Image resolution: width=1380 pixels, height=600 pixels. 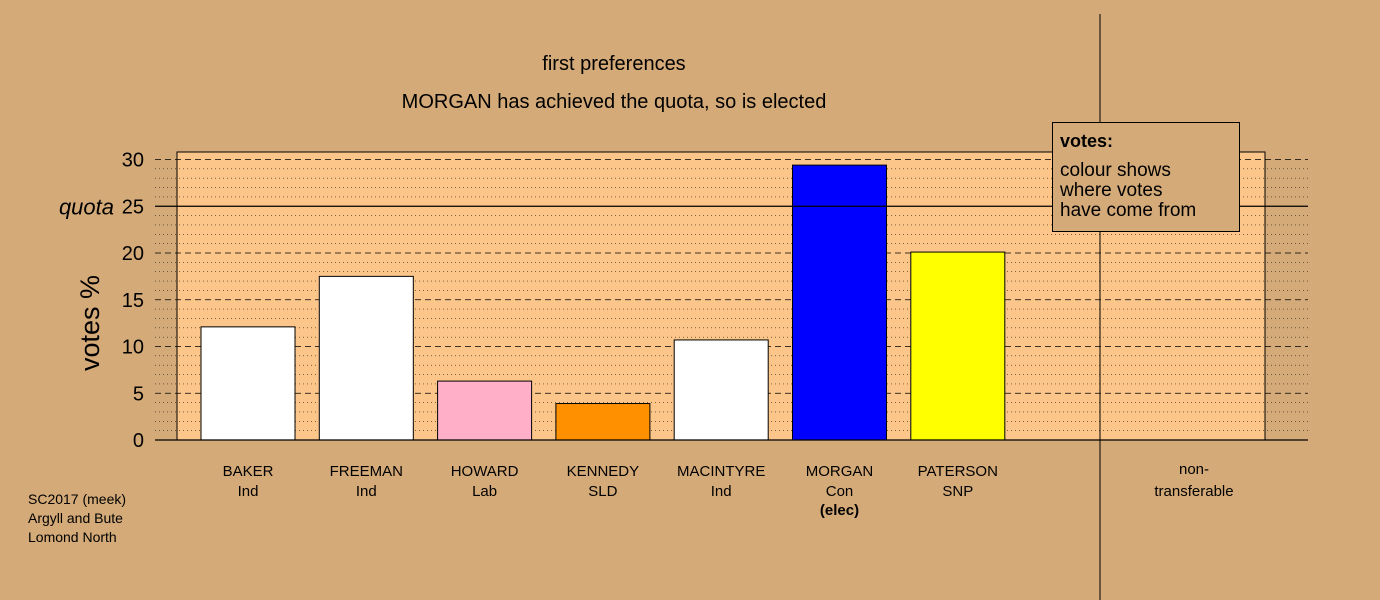 What do you see at coordinates (90, 323) in the screenshot?
I see `y-axis-label: votes %` at bounding box center [90, 323].